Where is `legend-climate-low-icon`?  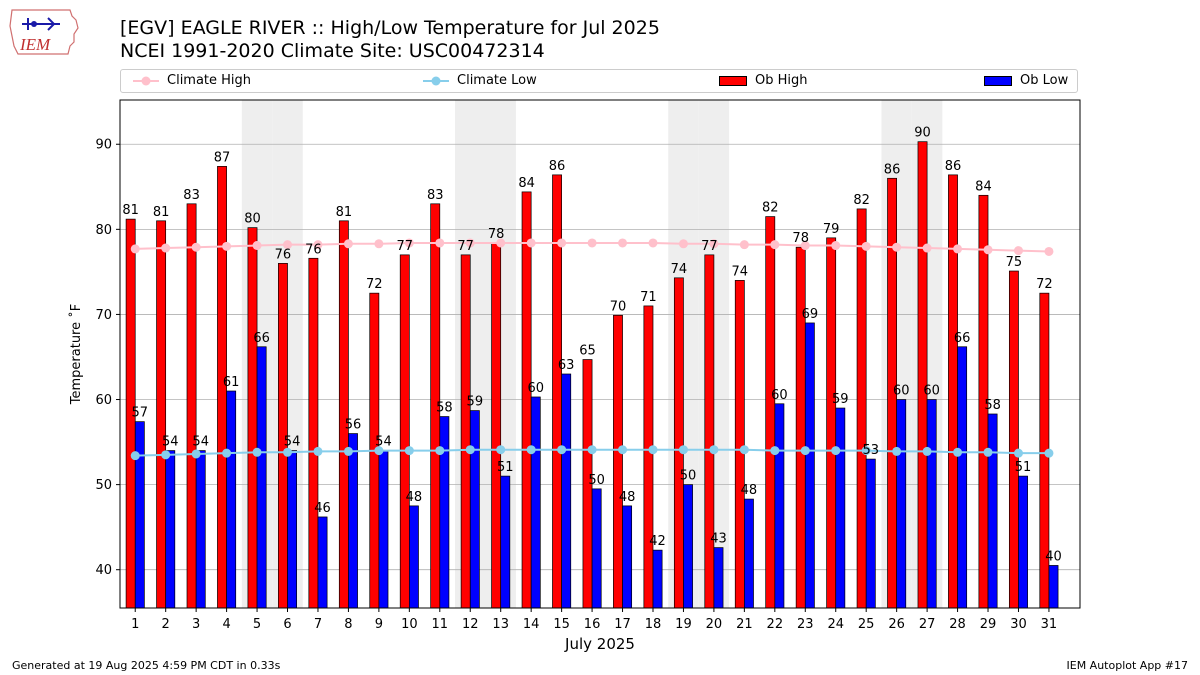
legend-climate-low-icon is located at coordinates (436, 80).